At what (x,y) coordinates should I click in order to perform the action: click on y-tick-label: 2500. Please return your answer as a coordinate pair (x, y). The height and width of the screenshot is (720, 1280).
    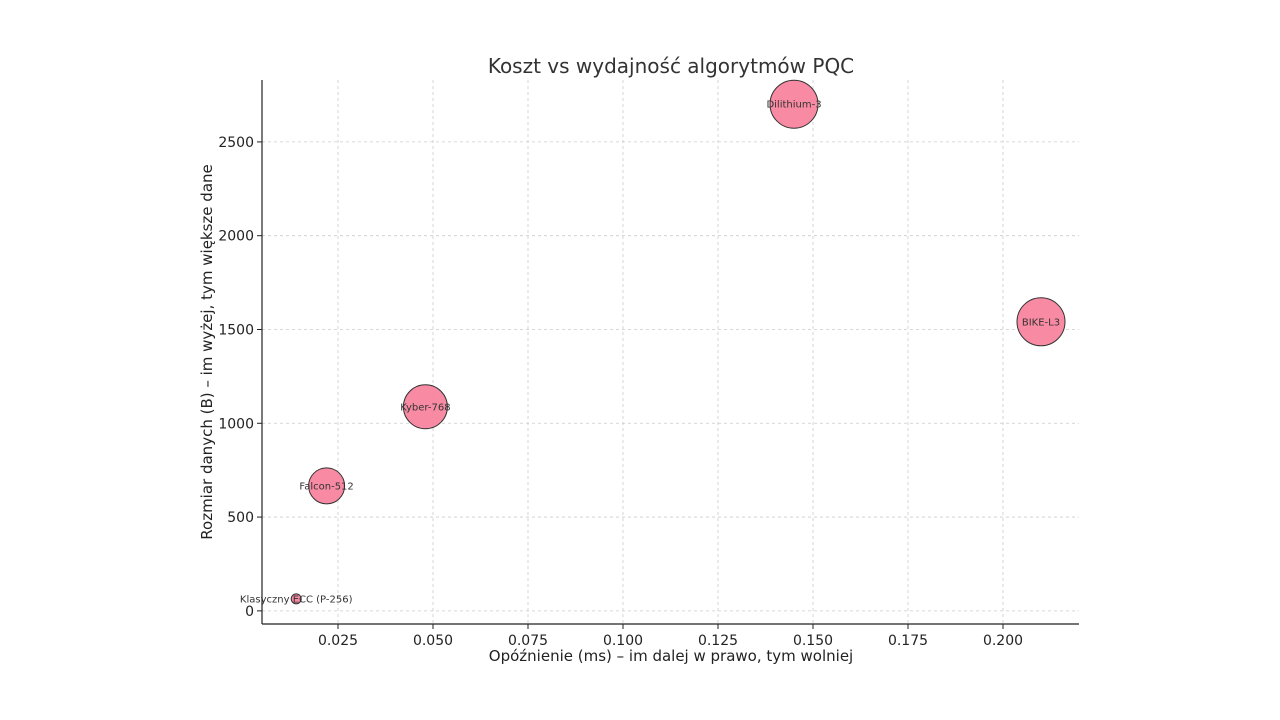
    Looking at the image, I should click on (236, 143).